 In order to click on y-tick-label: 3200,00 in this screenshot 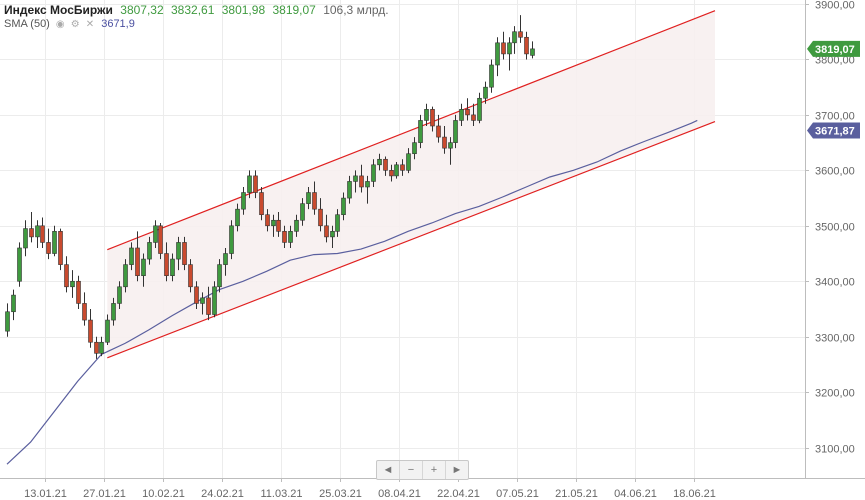, I will do `click(835, 394)`.